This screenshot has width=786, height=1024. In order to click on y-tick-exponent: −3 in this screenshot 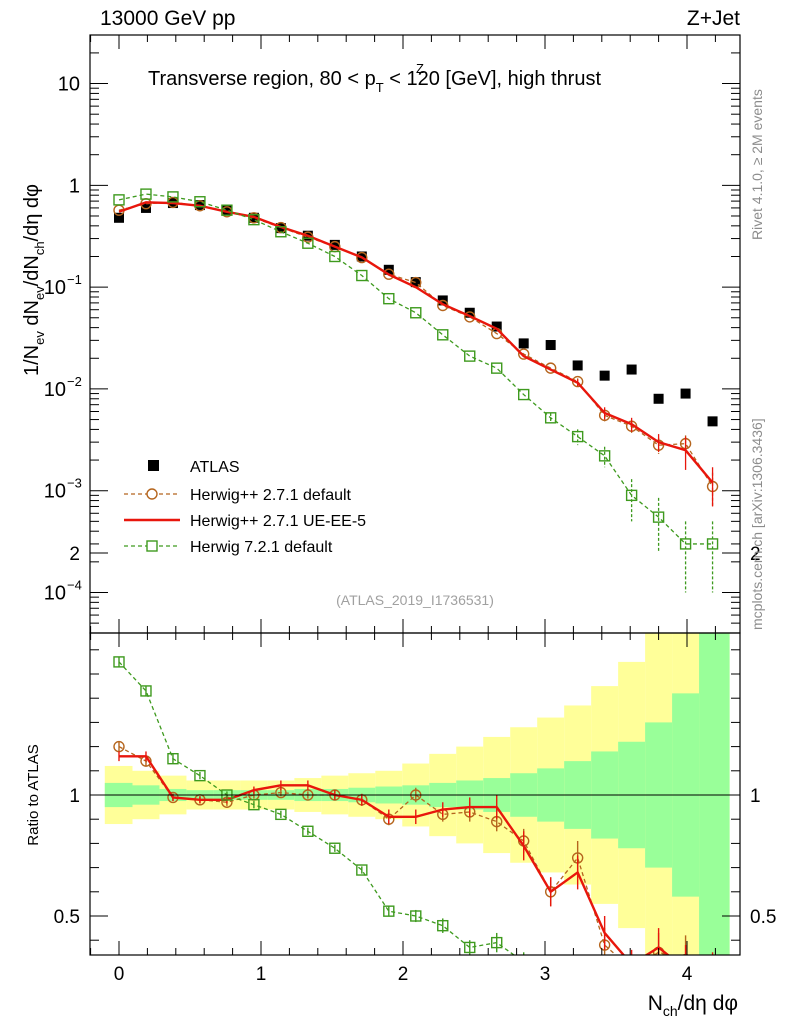, I will do `click(74, 483)`.